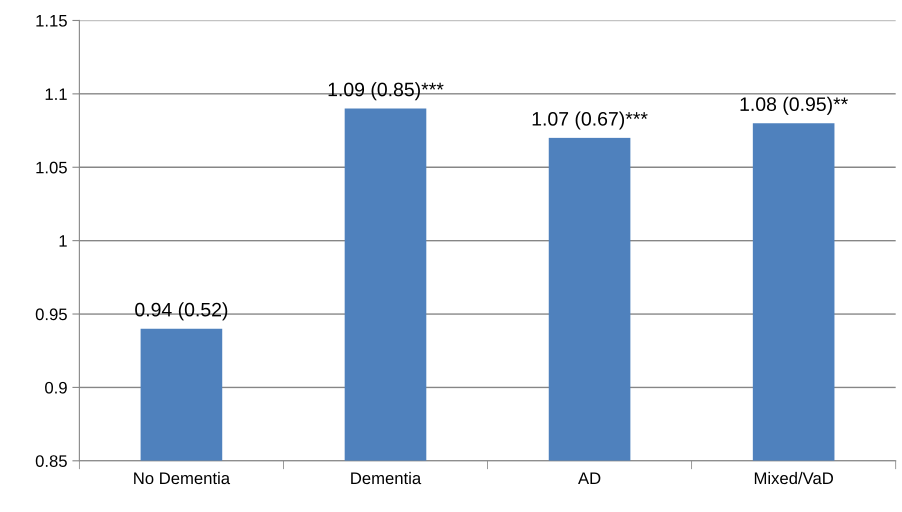  I want to click on x-tick-label: AD, so click(589, 478).